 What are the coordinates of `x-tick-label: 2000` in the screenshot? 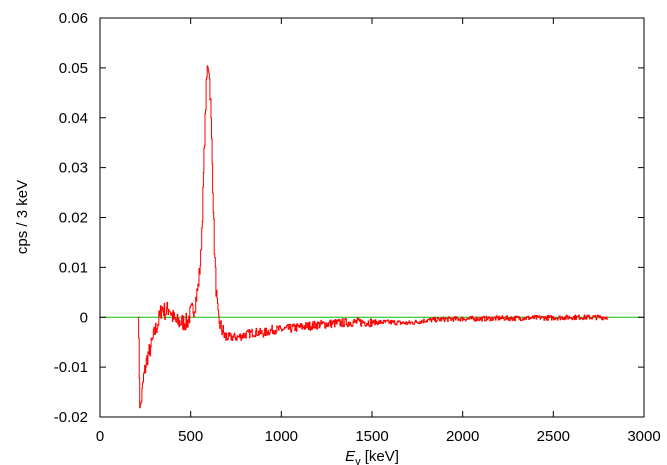 It's located at (462, 436).